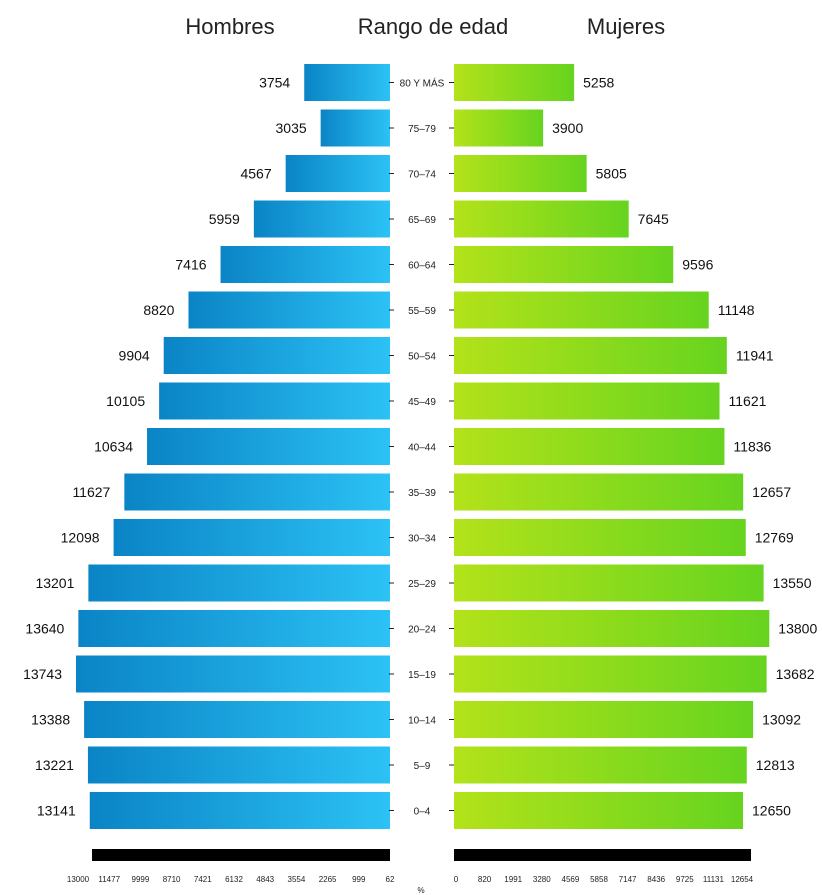  Describe the element at coordinates (158, 310) in the screenshot. I see `men-value-label: 8820` at that location.